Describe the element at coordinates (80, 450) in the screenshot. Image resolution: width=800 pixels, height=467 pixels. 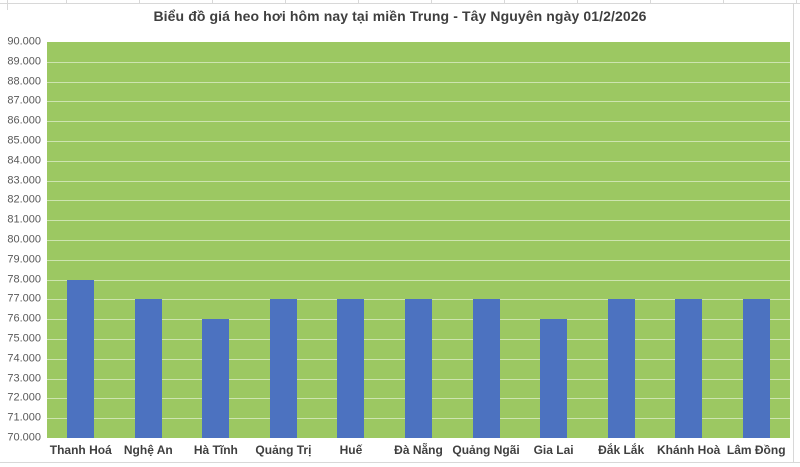
I see `x-axis-label: Thanh Hoá` at that location.